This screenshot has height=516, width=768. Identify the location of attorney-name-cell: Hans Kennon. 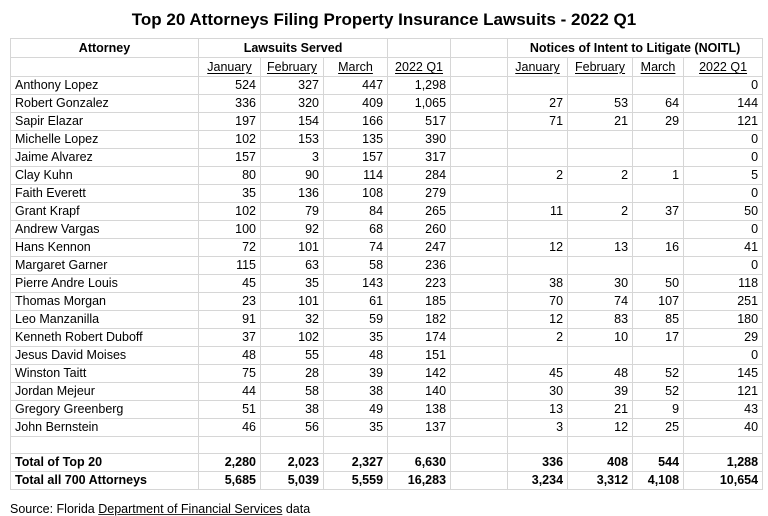
(104, 247).